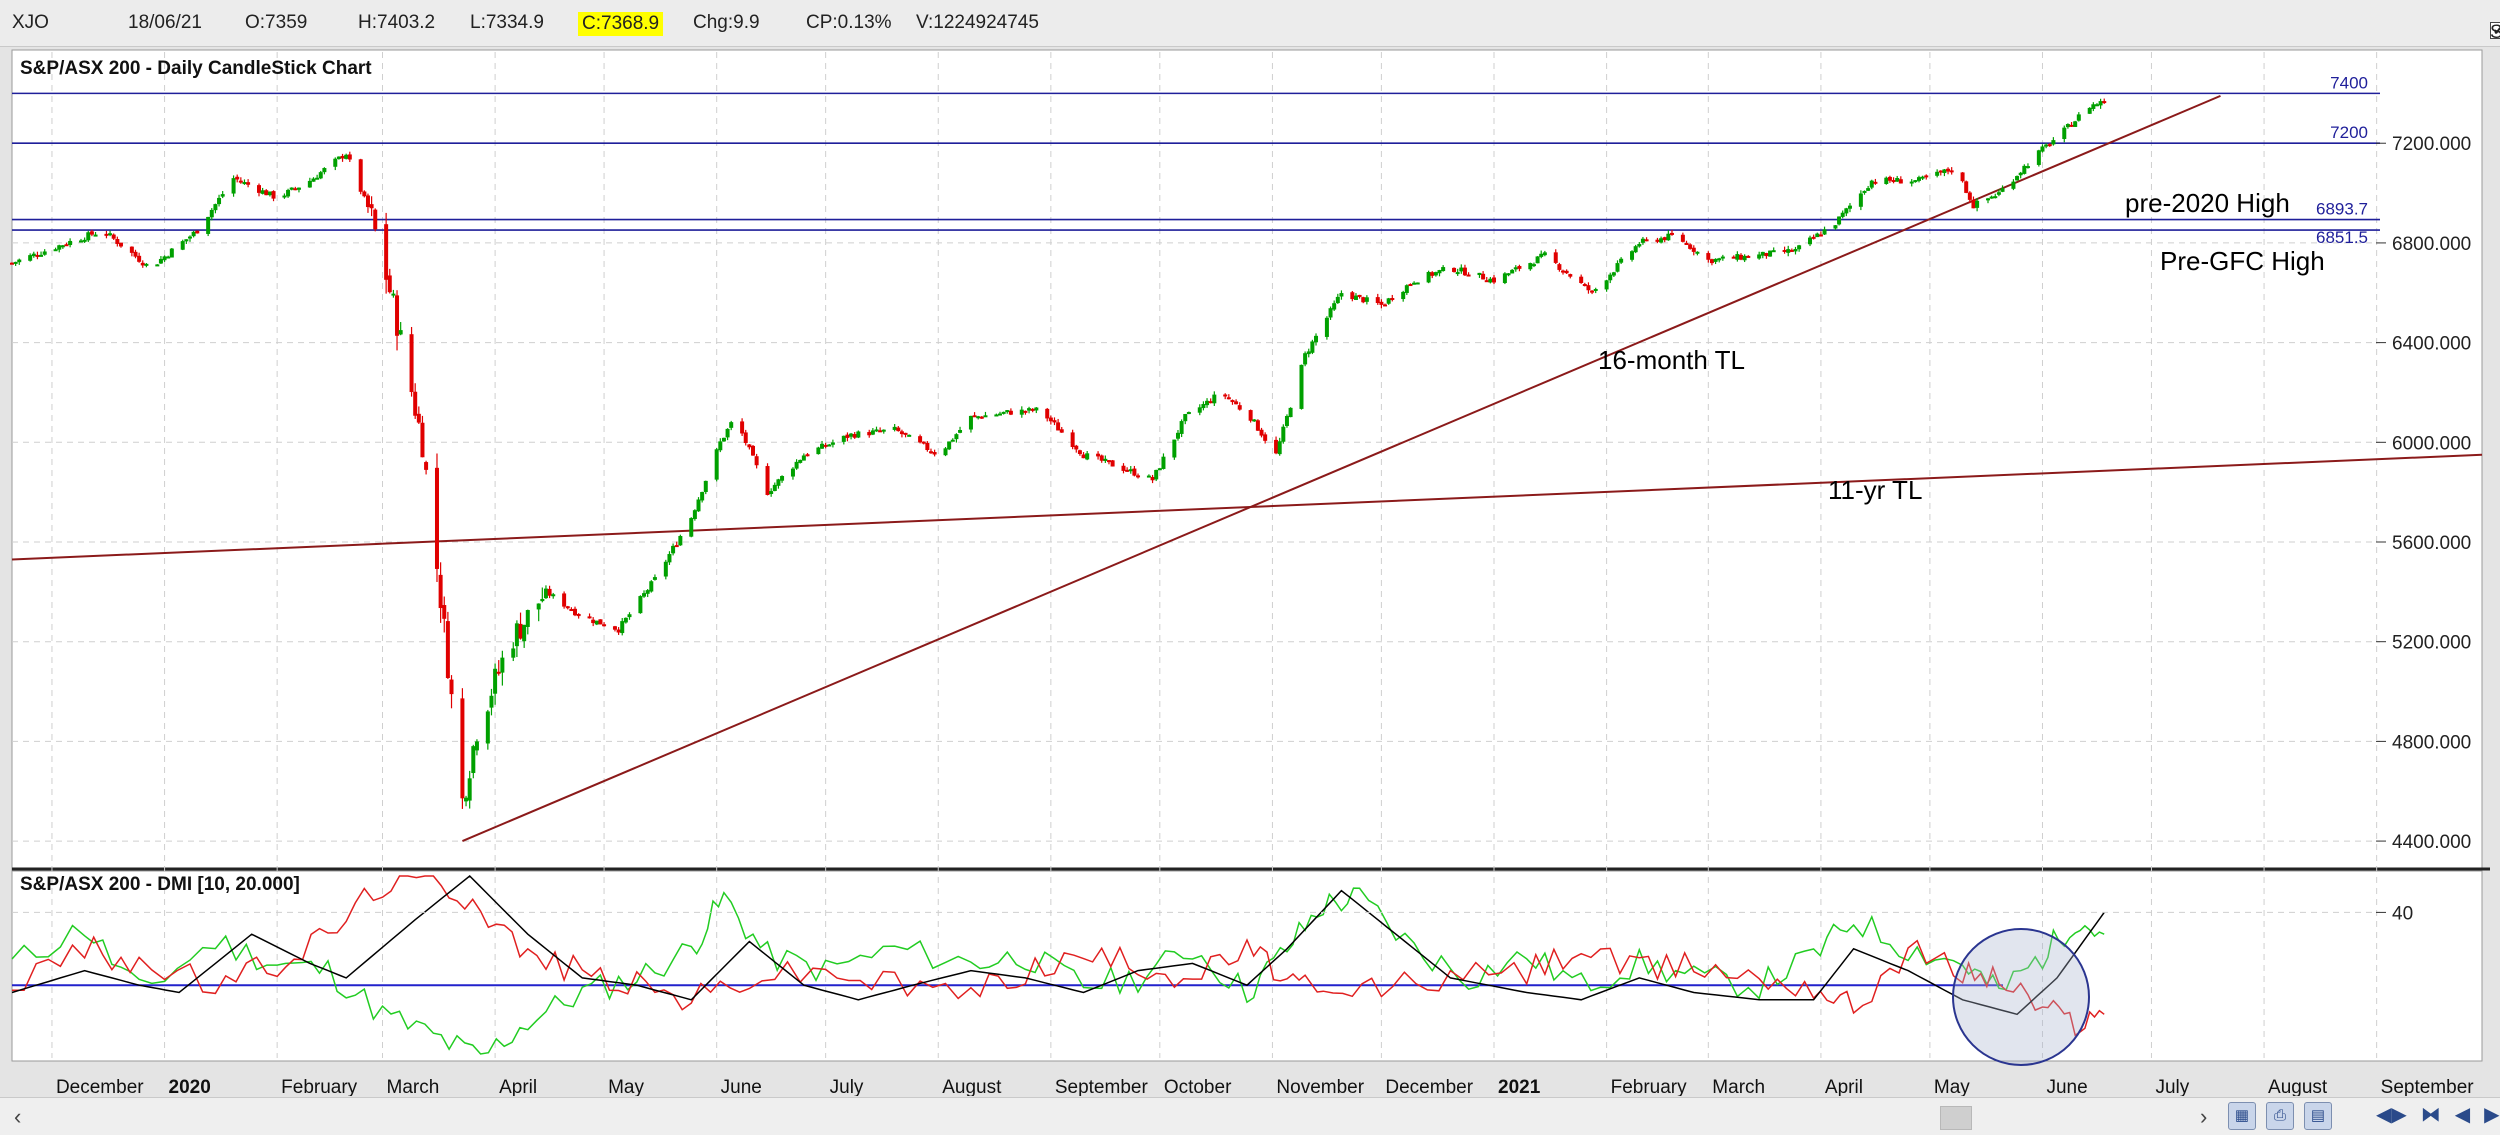 Image resolution: width=2500 pixels, height=1135 pixels. I want to click on x-axis-label: December, so click(1429, 1086).